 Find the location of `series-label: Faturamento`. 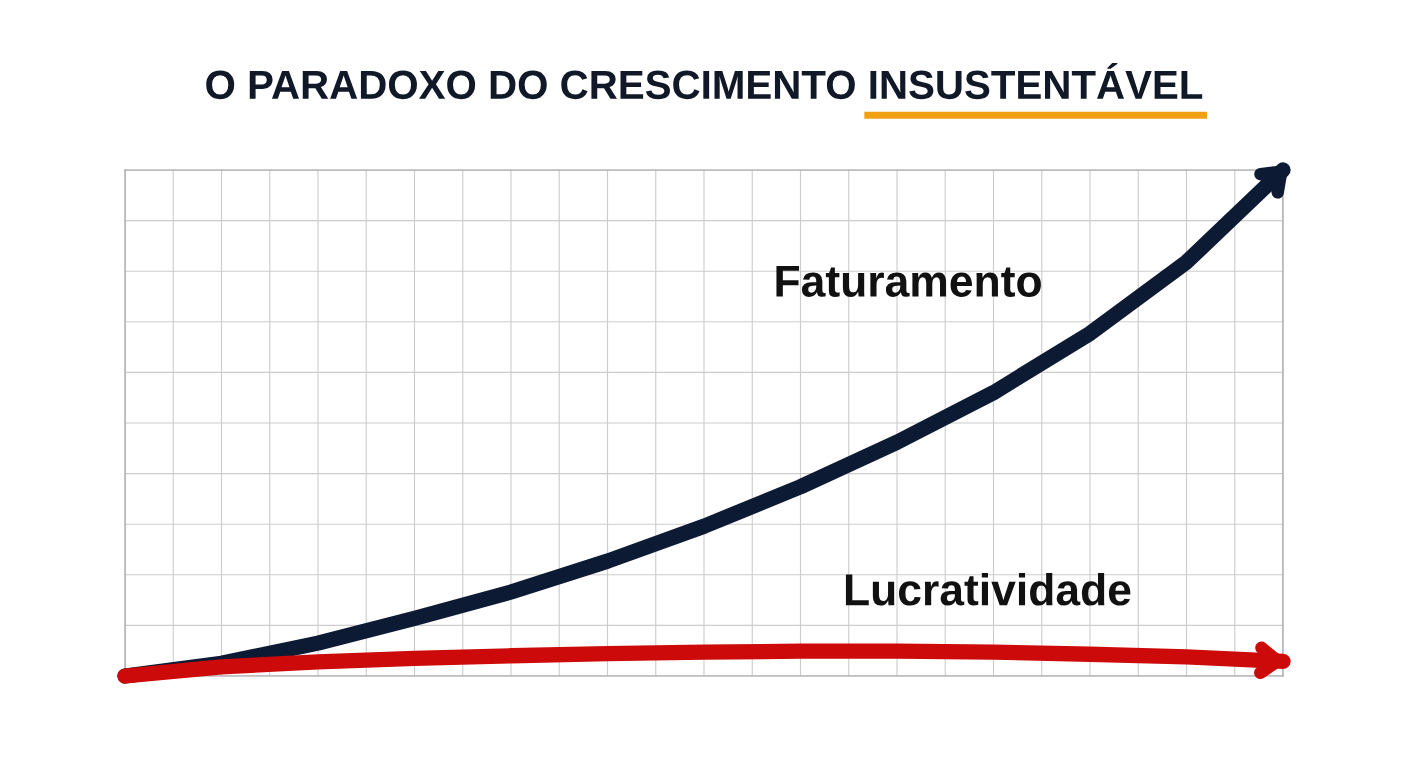

series-label: Faturamento is located at coordinates (908, 281).